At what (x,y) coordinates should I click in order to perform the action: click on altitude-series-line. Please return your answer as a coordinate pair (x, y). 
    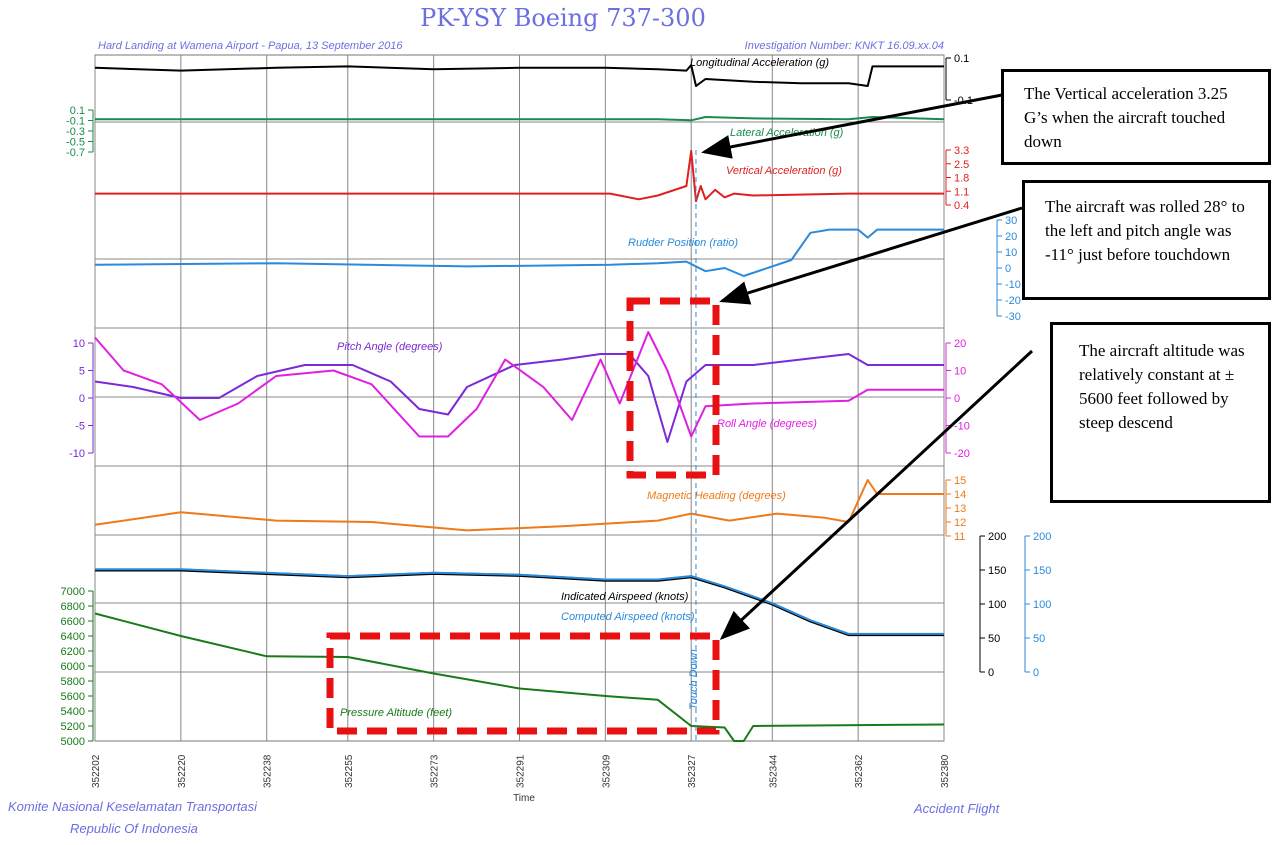
    Looking at the image, I should click on (519, 677).